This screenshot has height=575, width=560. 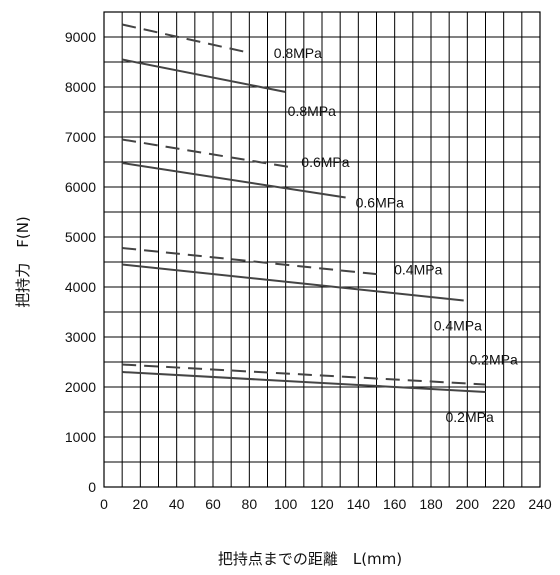 What do you see at coordinates (213, 504) in the screenshot?
I see `x-tick-label: 60` at bounding box center [213, 504].